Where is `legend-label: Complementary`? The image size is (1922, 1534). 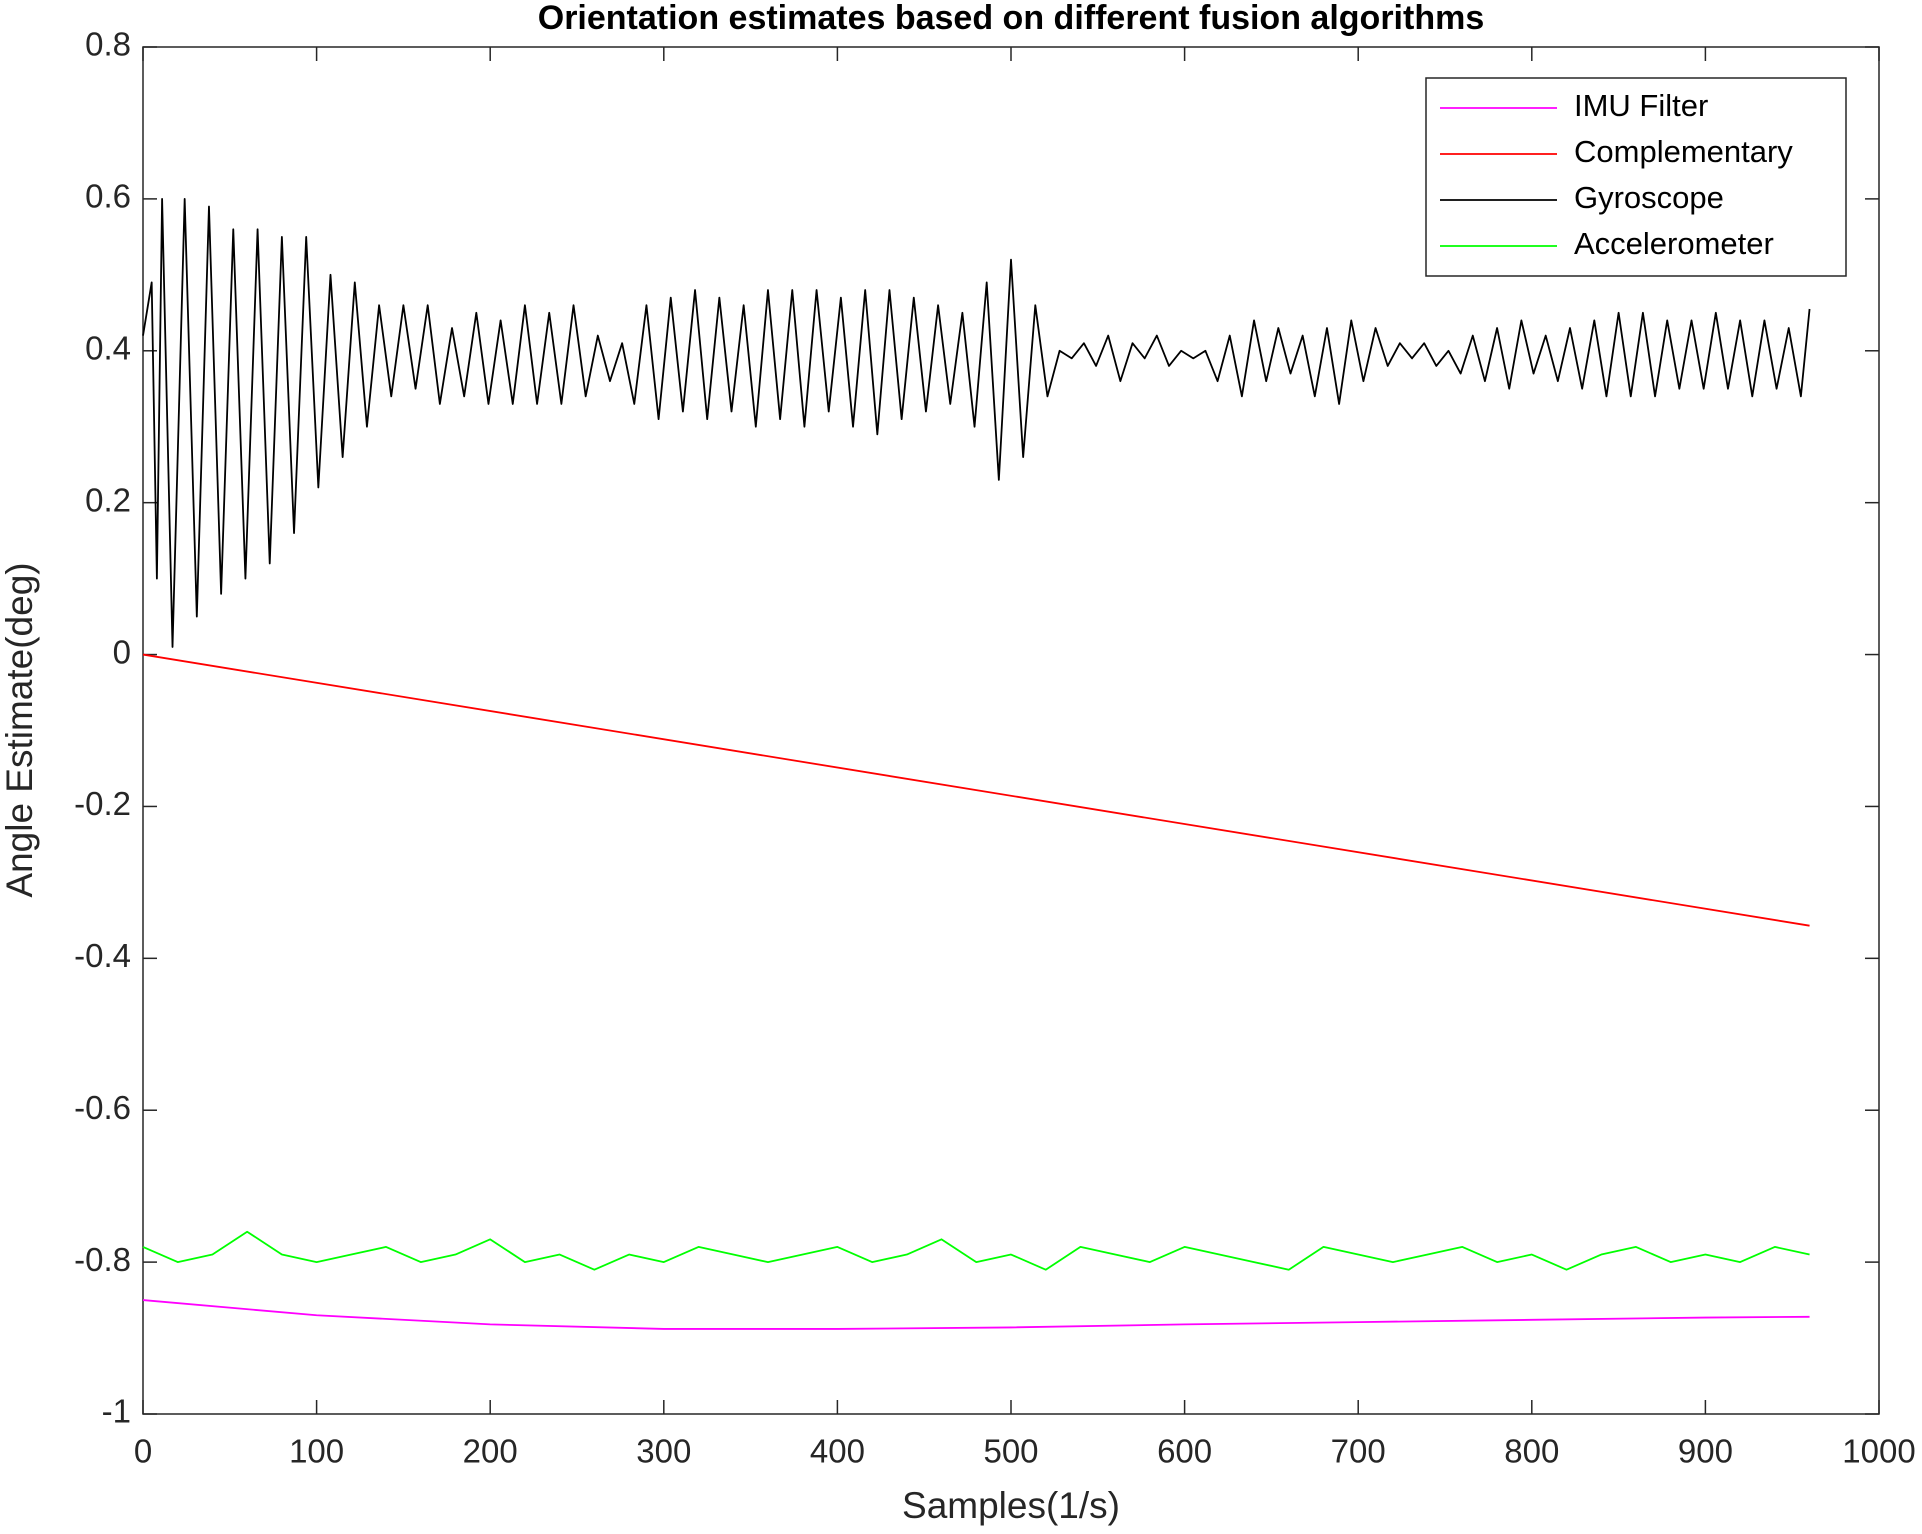
legend-label: Complementary is located at coordinates (1683, 151).